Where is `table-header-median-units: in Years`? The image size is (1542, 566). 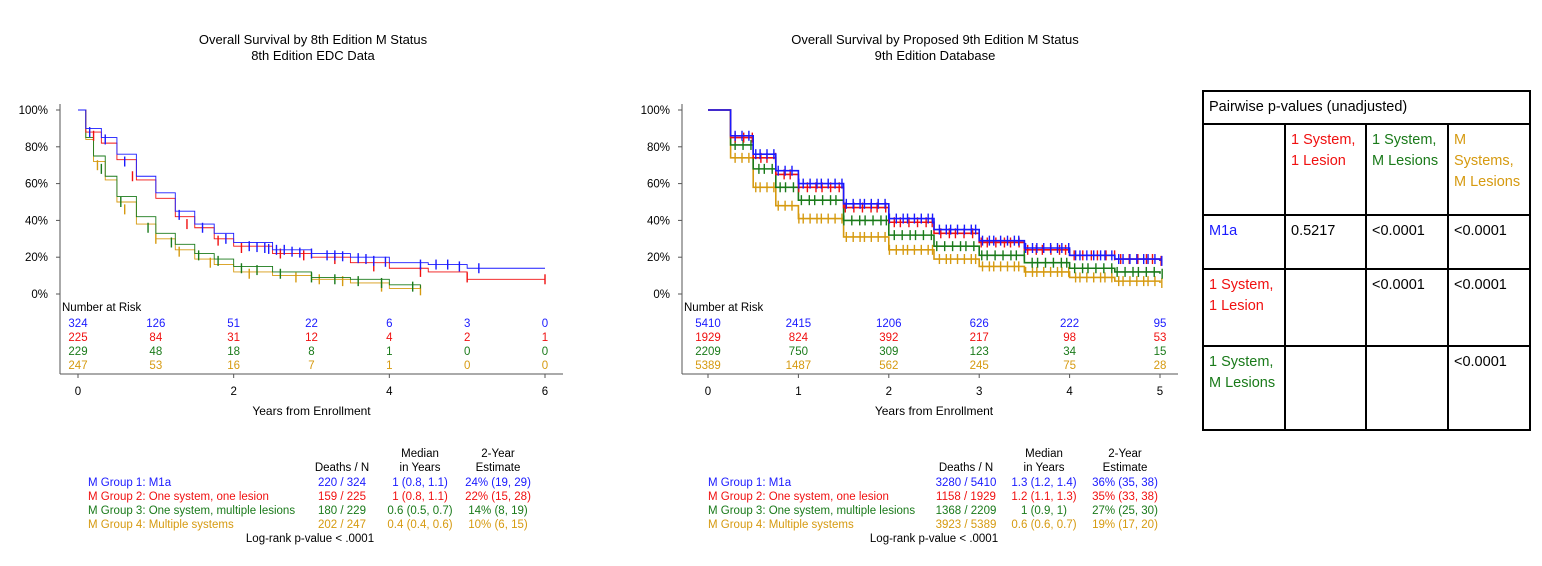
table-header-median-units: in Years is located at coordinates (420, 468).